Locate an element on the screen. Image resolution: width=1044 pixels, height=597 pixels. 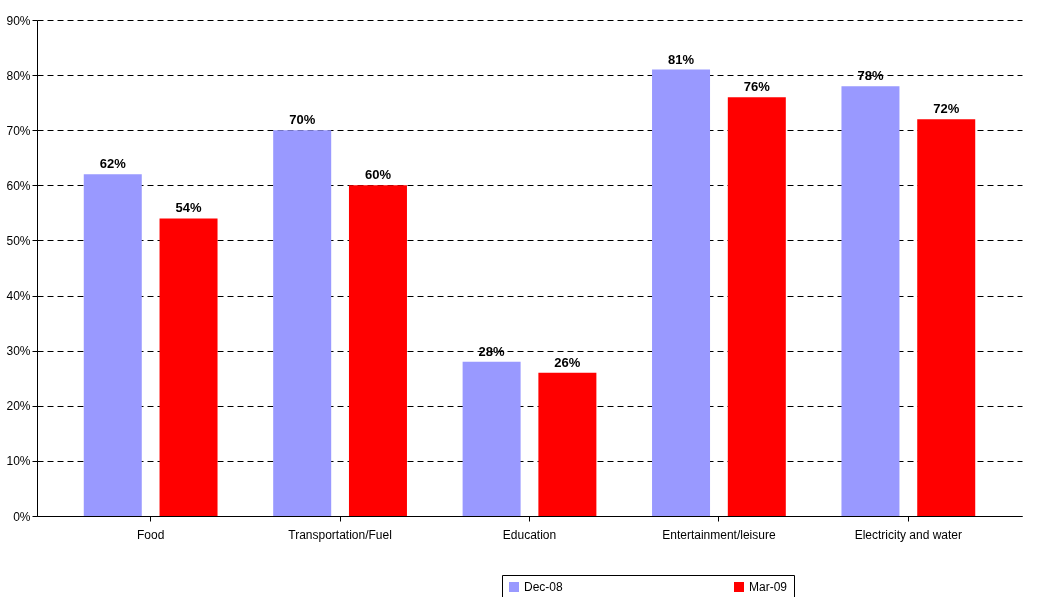
x-tick-label: Entertainment/leisure is located at coordinates (719, 534).